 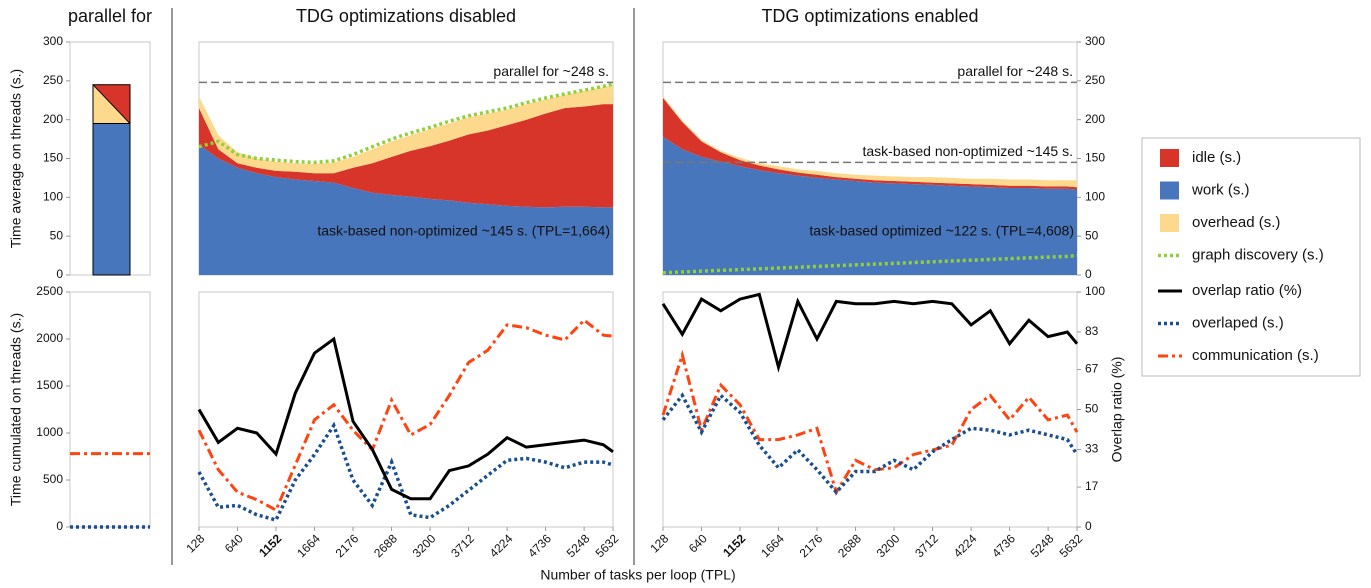 What do you see at coordinates (111, 199) in the screenshot?
I see `bar-segment` at bounding box center [111, 199].